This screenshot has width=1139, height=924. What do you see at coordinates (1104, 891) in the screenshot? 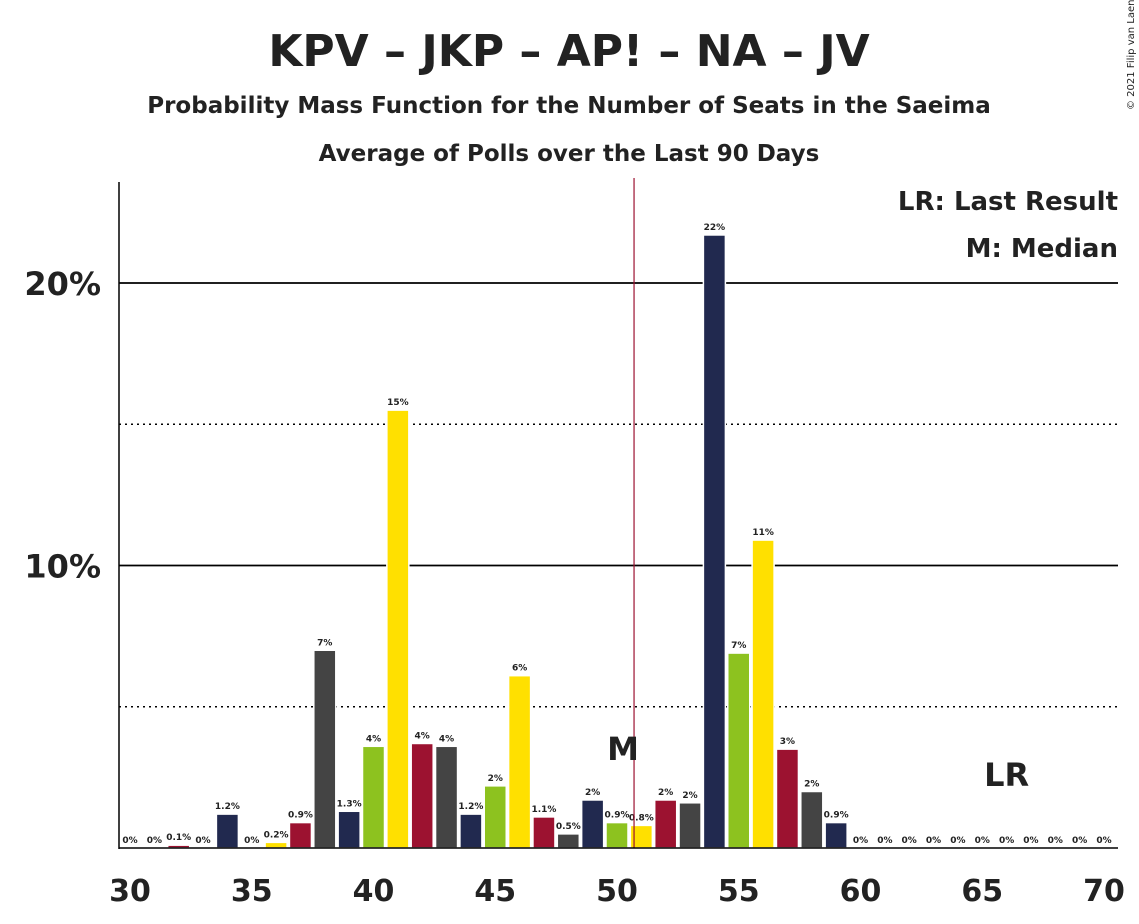
I see `x-tick-70: 70` at bounding box center [1104, 891].